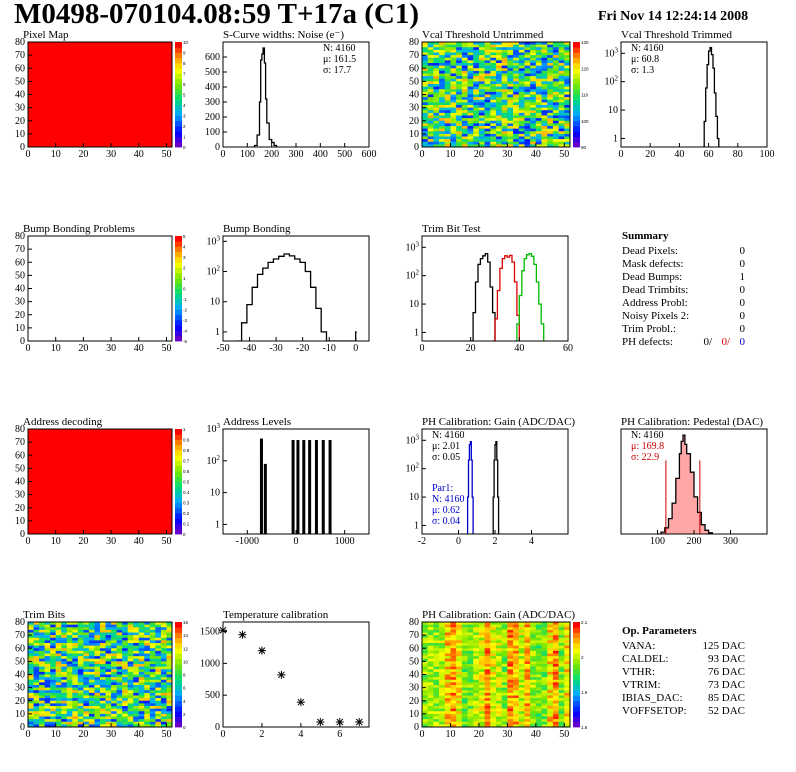 Image resolution: width=796 pixels, height=772 pixels. What do you see at coordinates (694, 541) in the screenshot?
I see `ph_pedestal-xtick-label: 200` at bounding box center [694, 541].